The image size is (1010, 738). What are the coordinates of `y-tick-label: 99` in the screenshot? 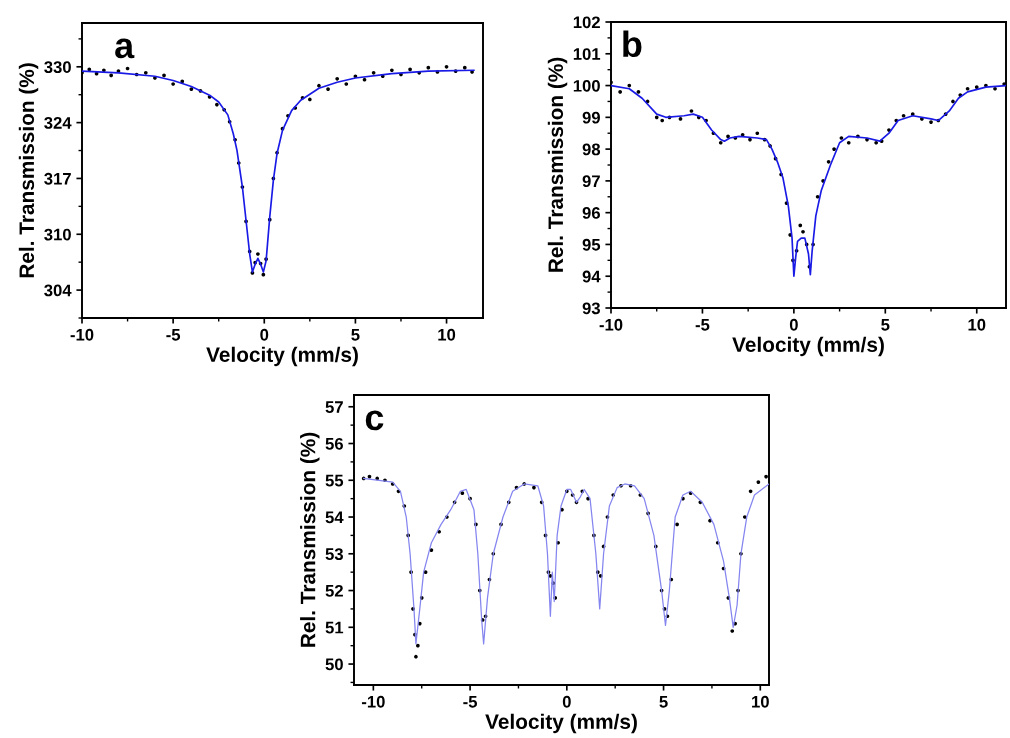 It's located at (591, 117).